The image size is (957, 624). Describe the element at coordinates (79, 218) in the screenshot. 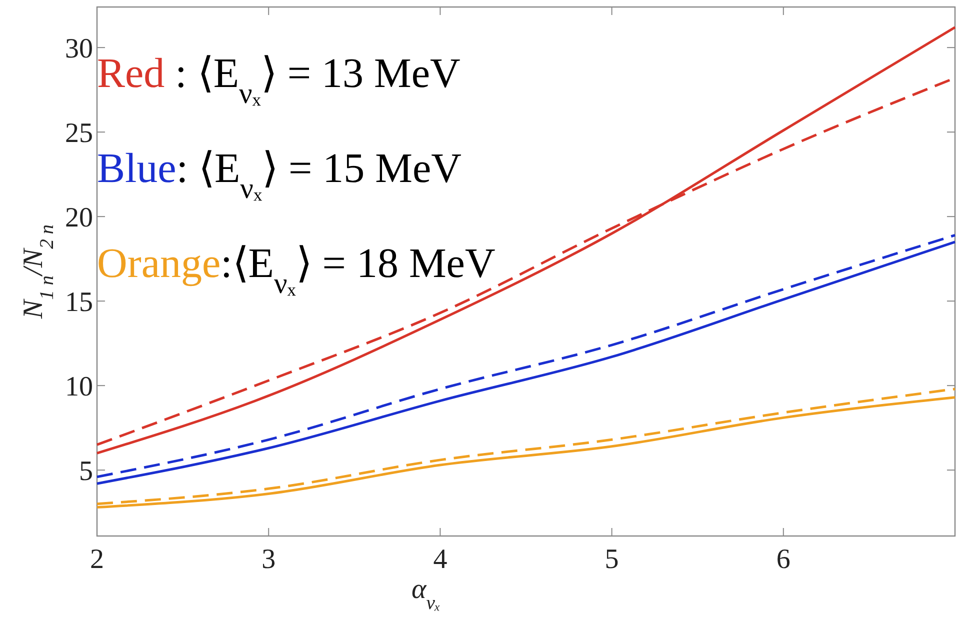

I see `y-tick-label: 20` at that location.